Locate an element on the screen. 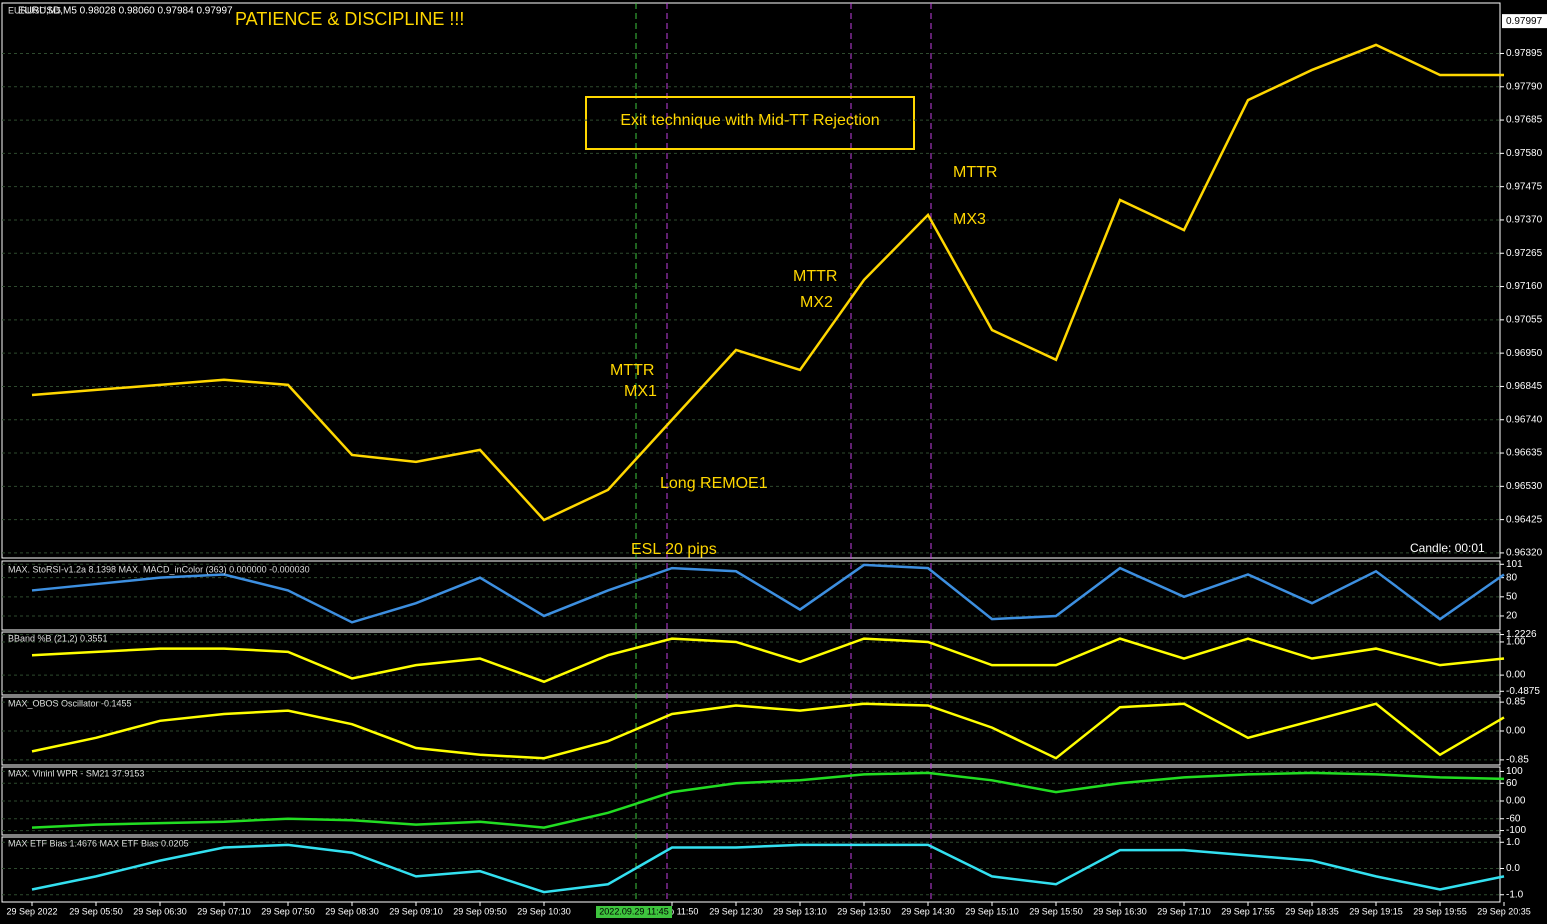 This screenshot has height=924, width=1547. y-tick-label: 0.97055 is located at coordinates (1524, 319).